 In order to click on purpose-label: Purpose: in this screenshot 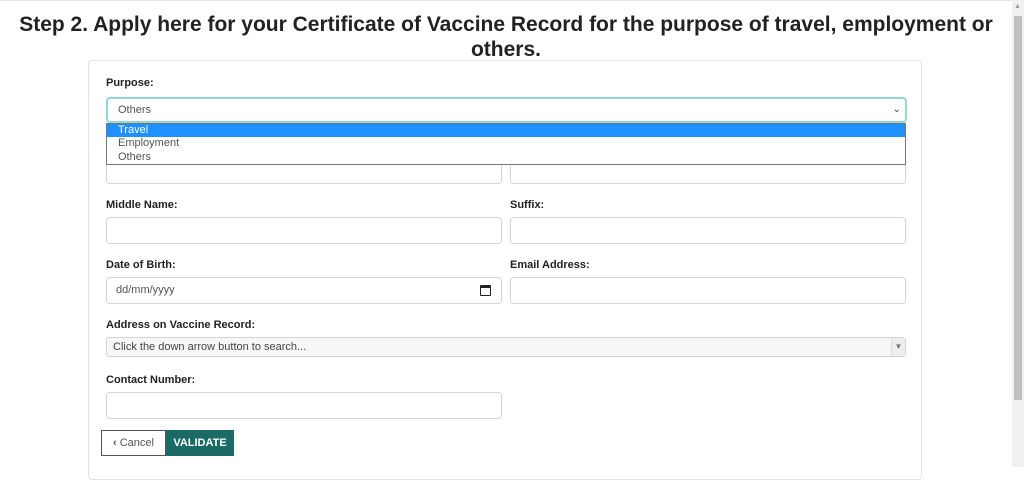, I will do `click(130, 83)`.